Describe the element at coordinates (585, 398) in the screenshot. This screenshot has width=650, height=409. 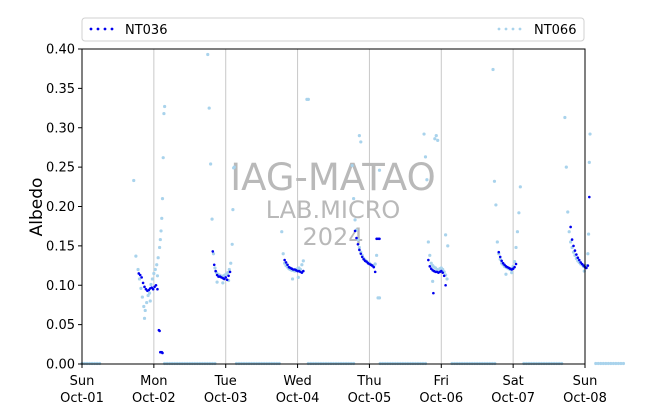
I see `x-tick-label-date: Oct-08` at that location.